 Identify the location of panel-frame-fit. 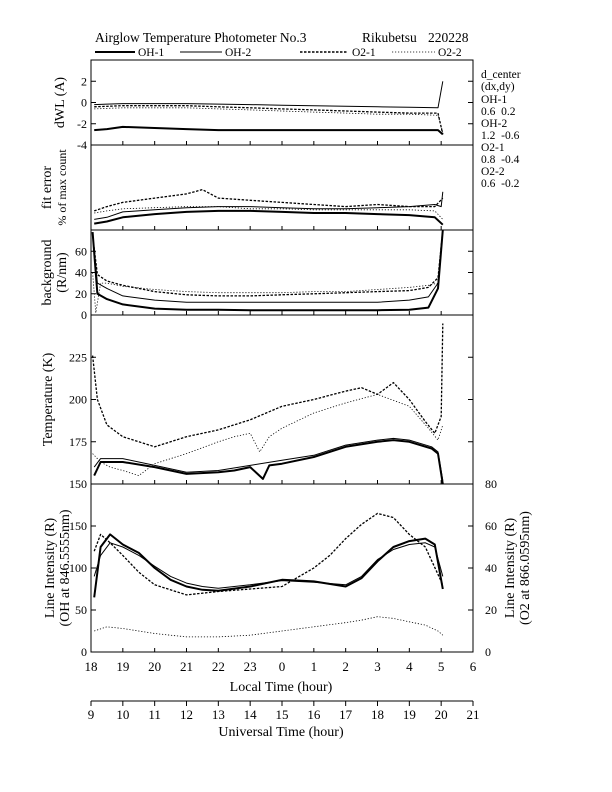
(282, 187).